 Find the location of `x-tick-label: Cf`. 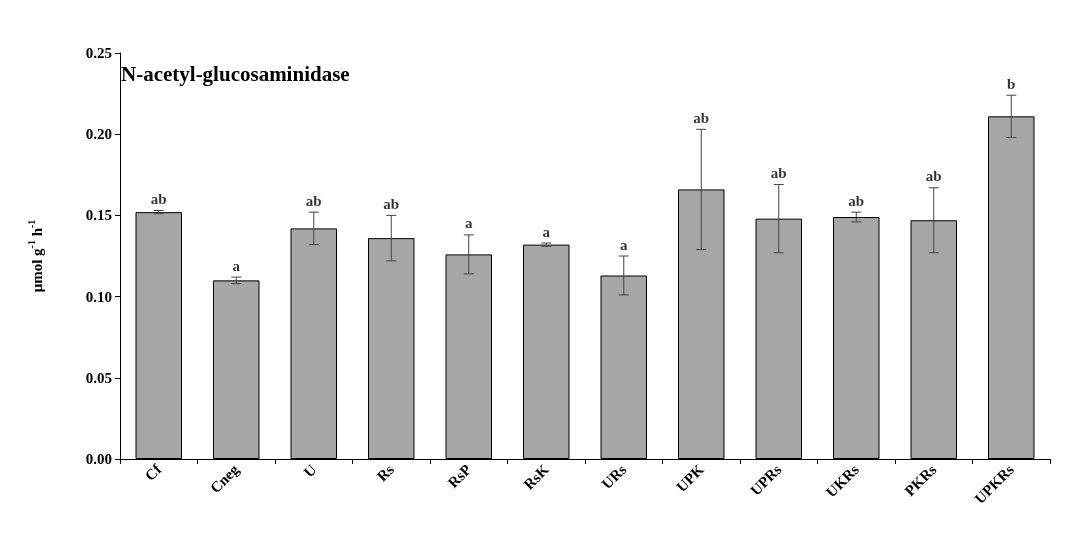

x-tick-label: Cf is located at coordinates (153, 472).